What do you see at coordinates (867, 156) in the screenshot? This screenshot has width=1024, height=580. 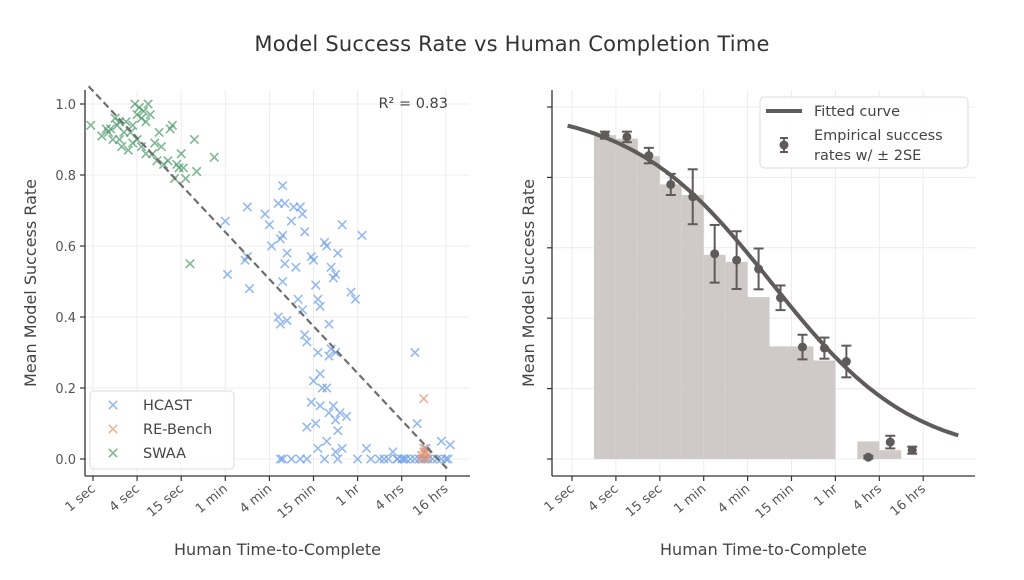 I see `legend-label-empirical-line2: rates w/ ± 2SE` at bounding box center [867, 156].